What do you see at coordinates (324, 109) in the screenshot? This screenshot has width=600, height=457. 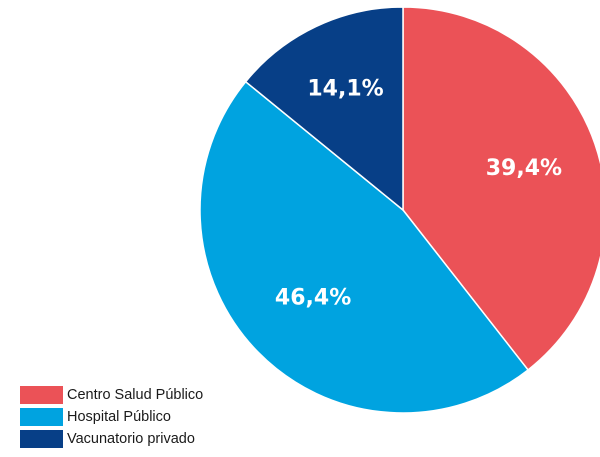 I see `pie-slice-vacunatorio-privado` at bounding box center [324, 109].